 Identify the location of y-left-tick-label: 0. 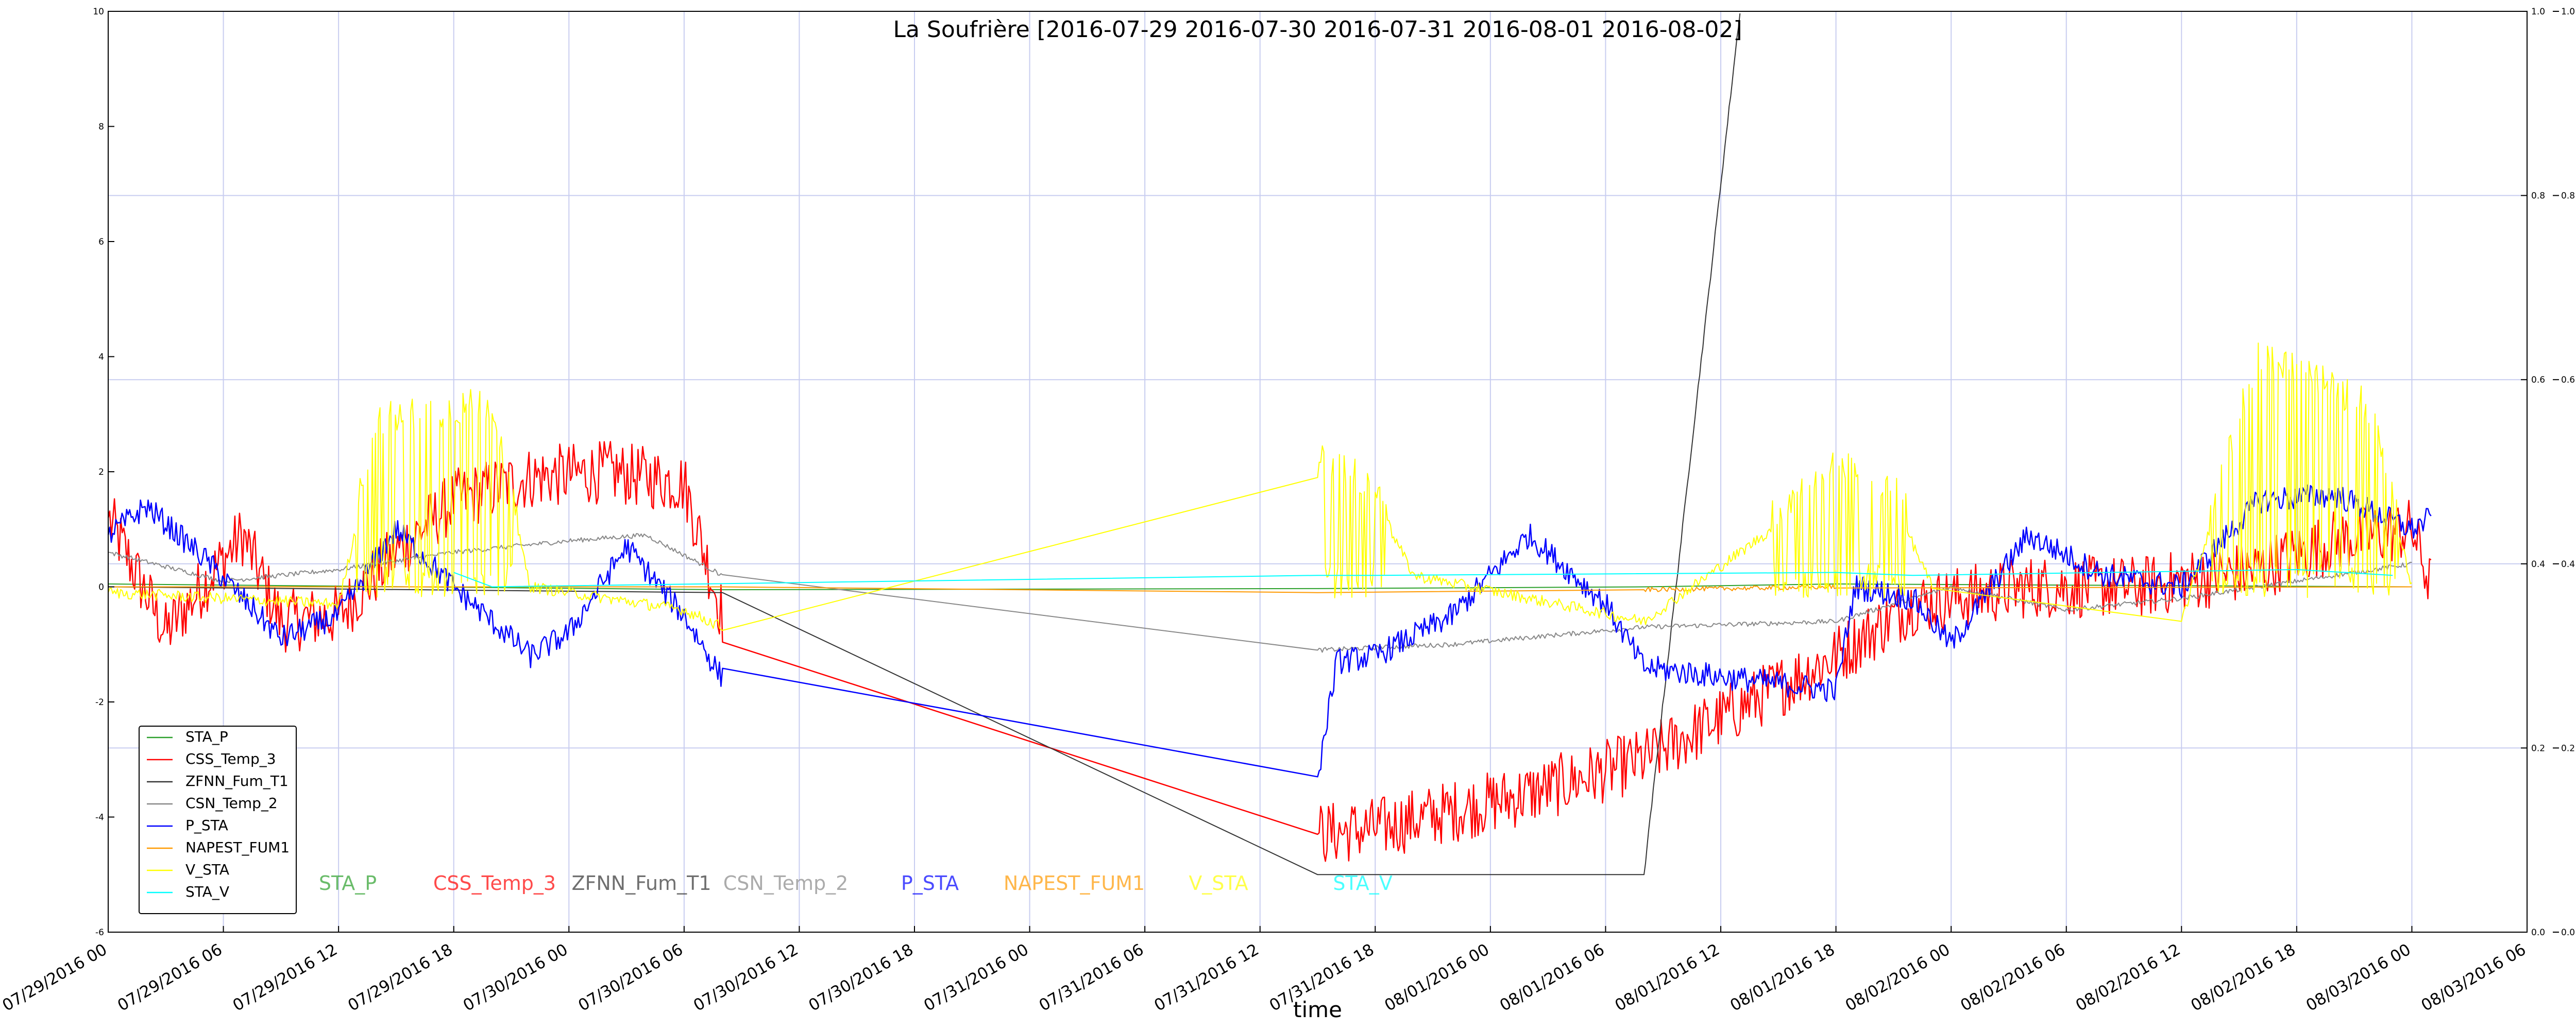
(101, 587).